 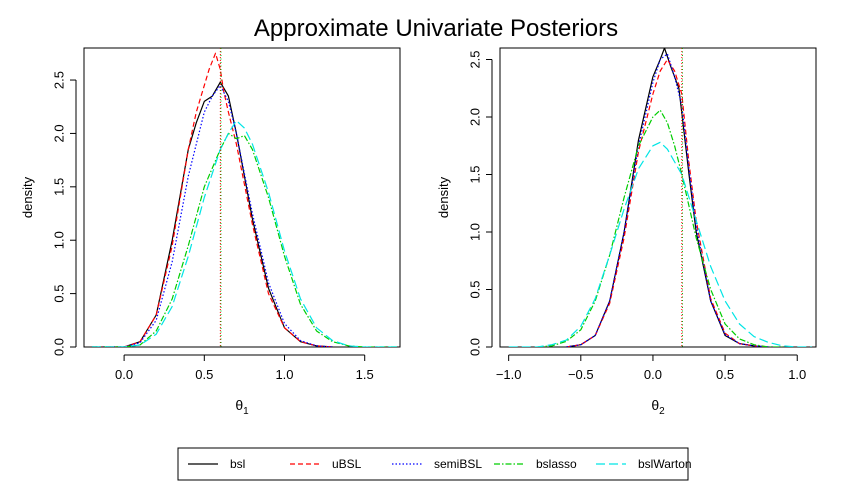 What do you see at coordinates (556, 464) in the screenshot?
I see `legend-label-bslasso: bslasso` at bounding box center [556, 464].